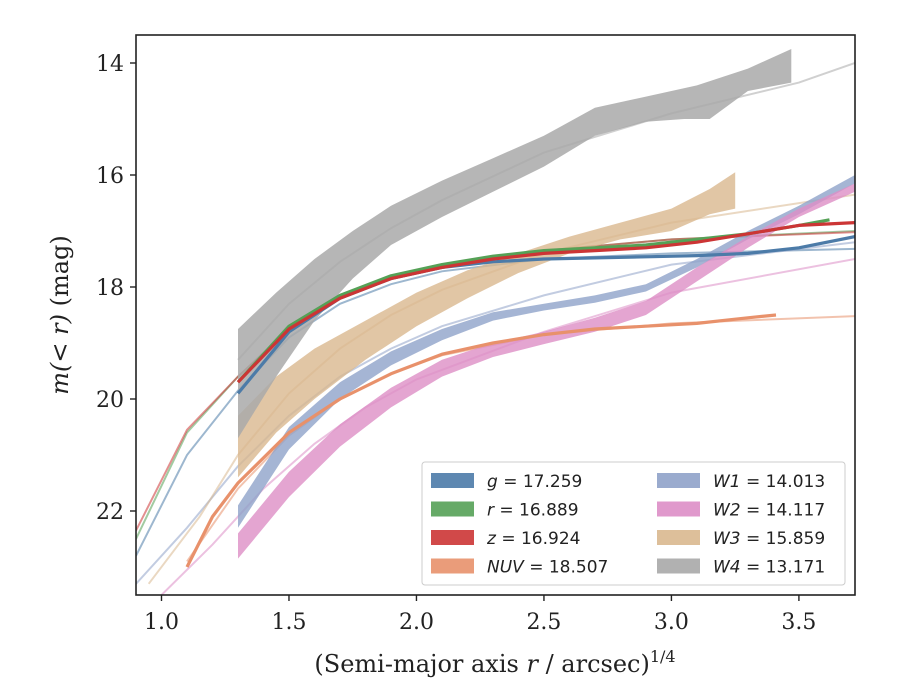 Image resolution: width=900 pixels, height=700 pixels. Describe the element at coordinates (671, 622) in the screenshot. I see `x-tick-label: 3.0` at that location.